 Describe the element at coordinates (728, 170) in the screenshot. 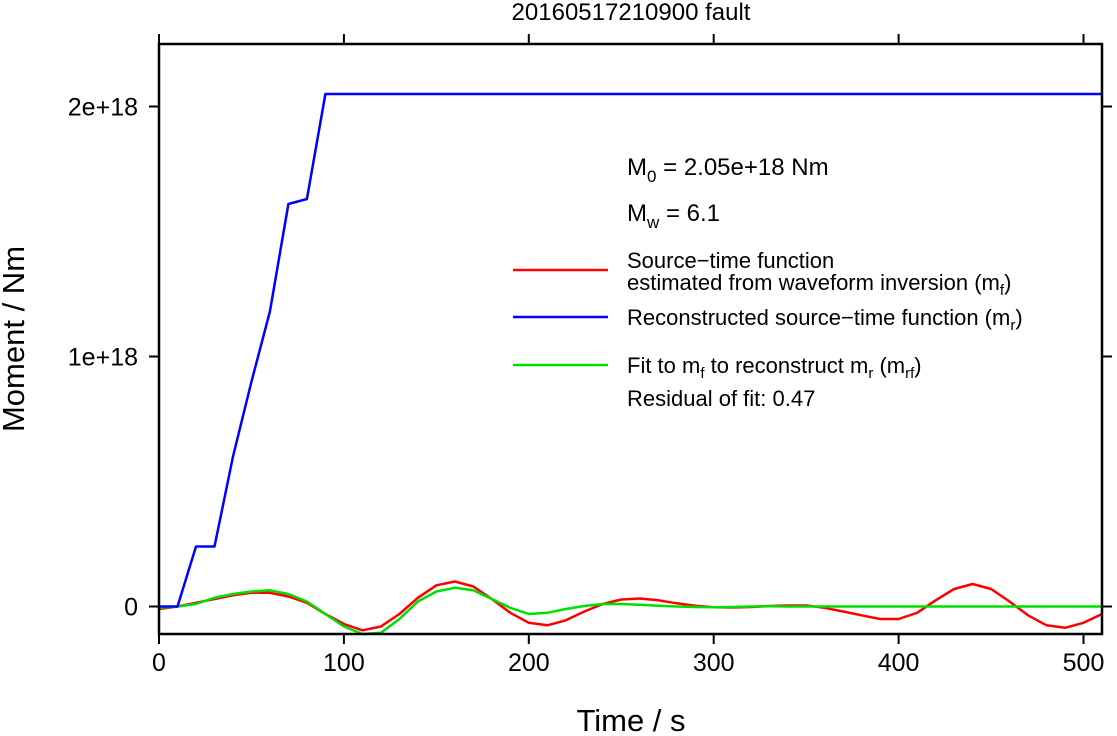

I see `m0-annotation: M0 = 2.05e+18 Nm` at that location.